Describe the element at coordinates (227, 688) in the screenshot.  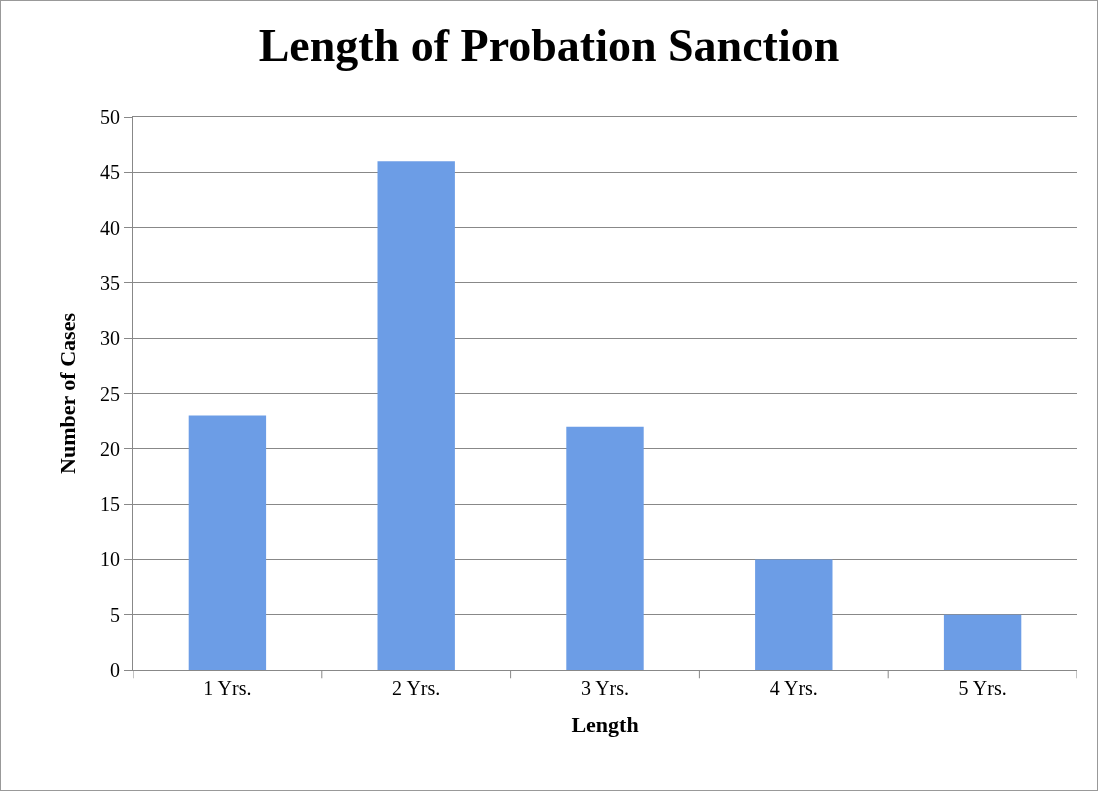
I see `x-tick-label: 1 Yrs.` at that location.